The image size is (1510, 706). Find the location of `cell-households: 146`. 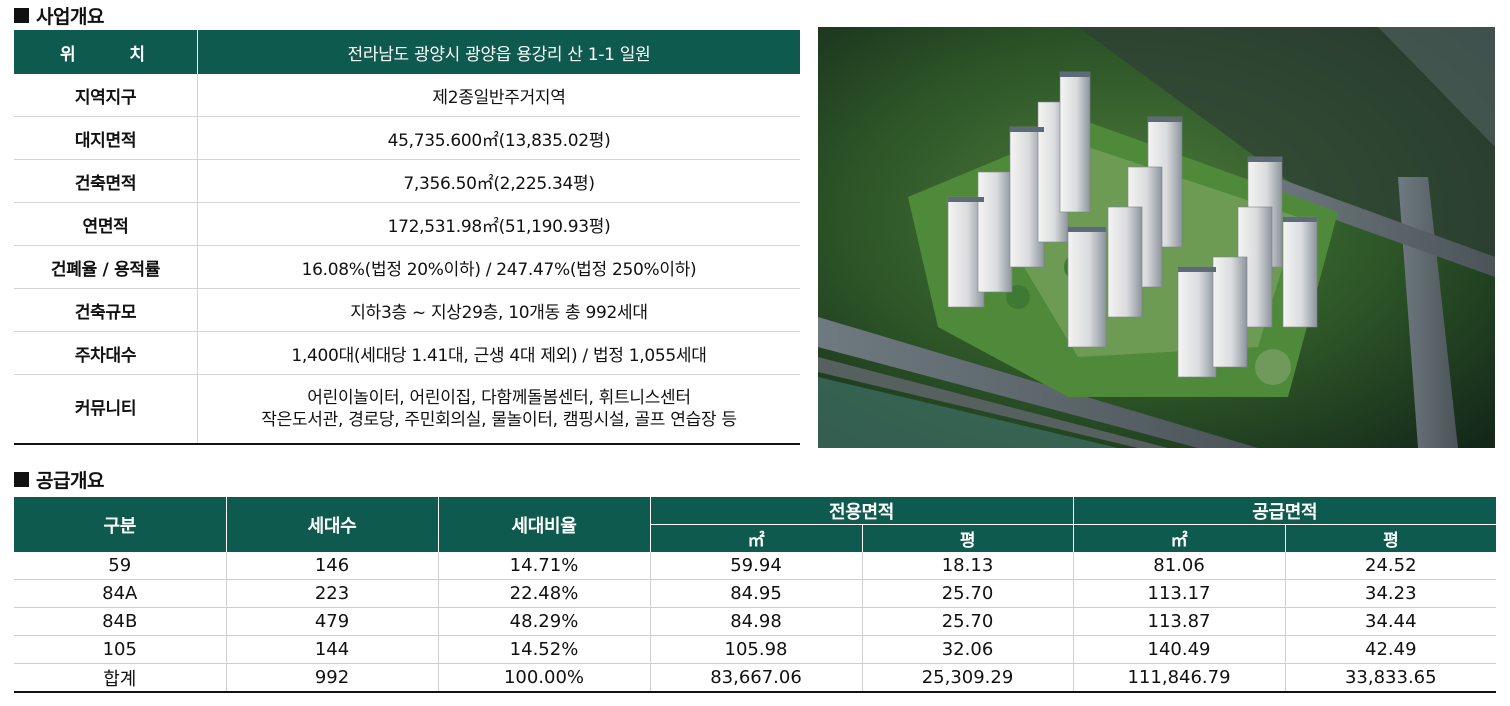

cell-households: 146 is located at coordinates (332, 566).